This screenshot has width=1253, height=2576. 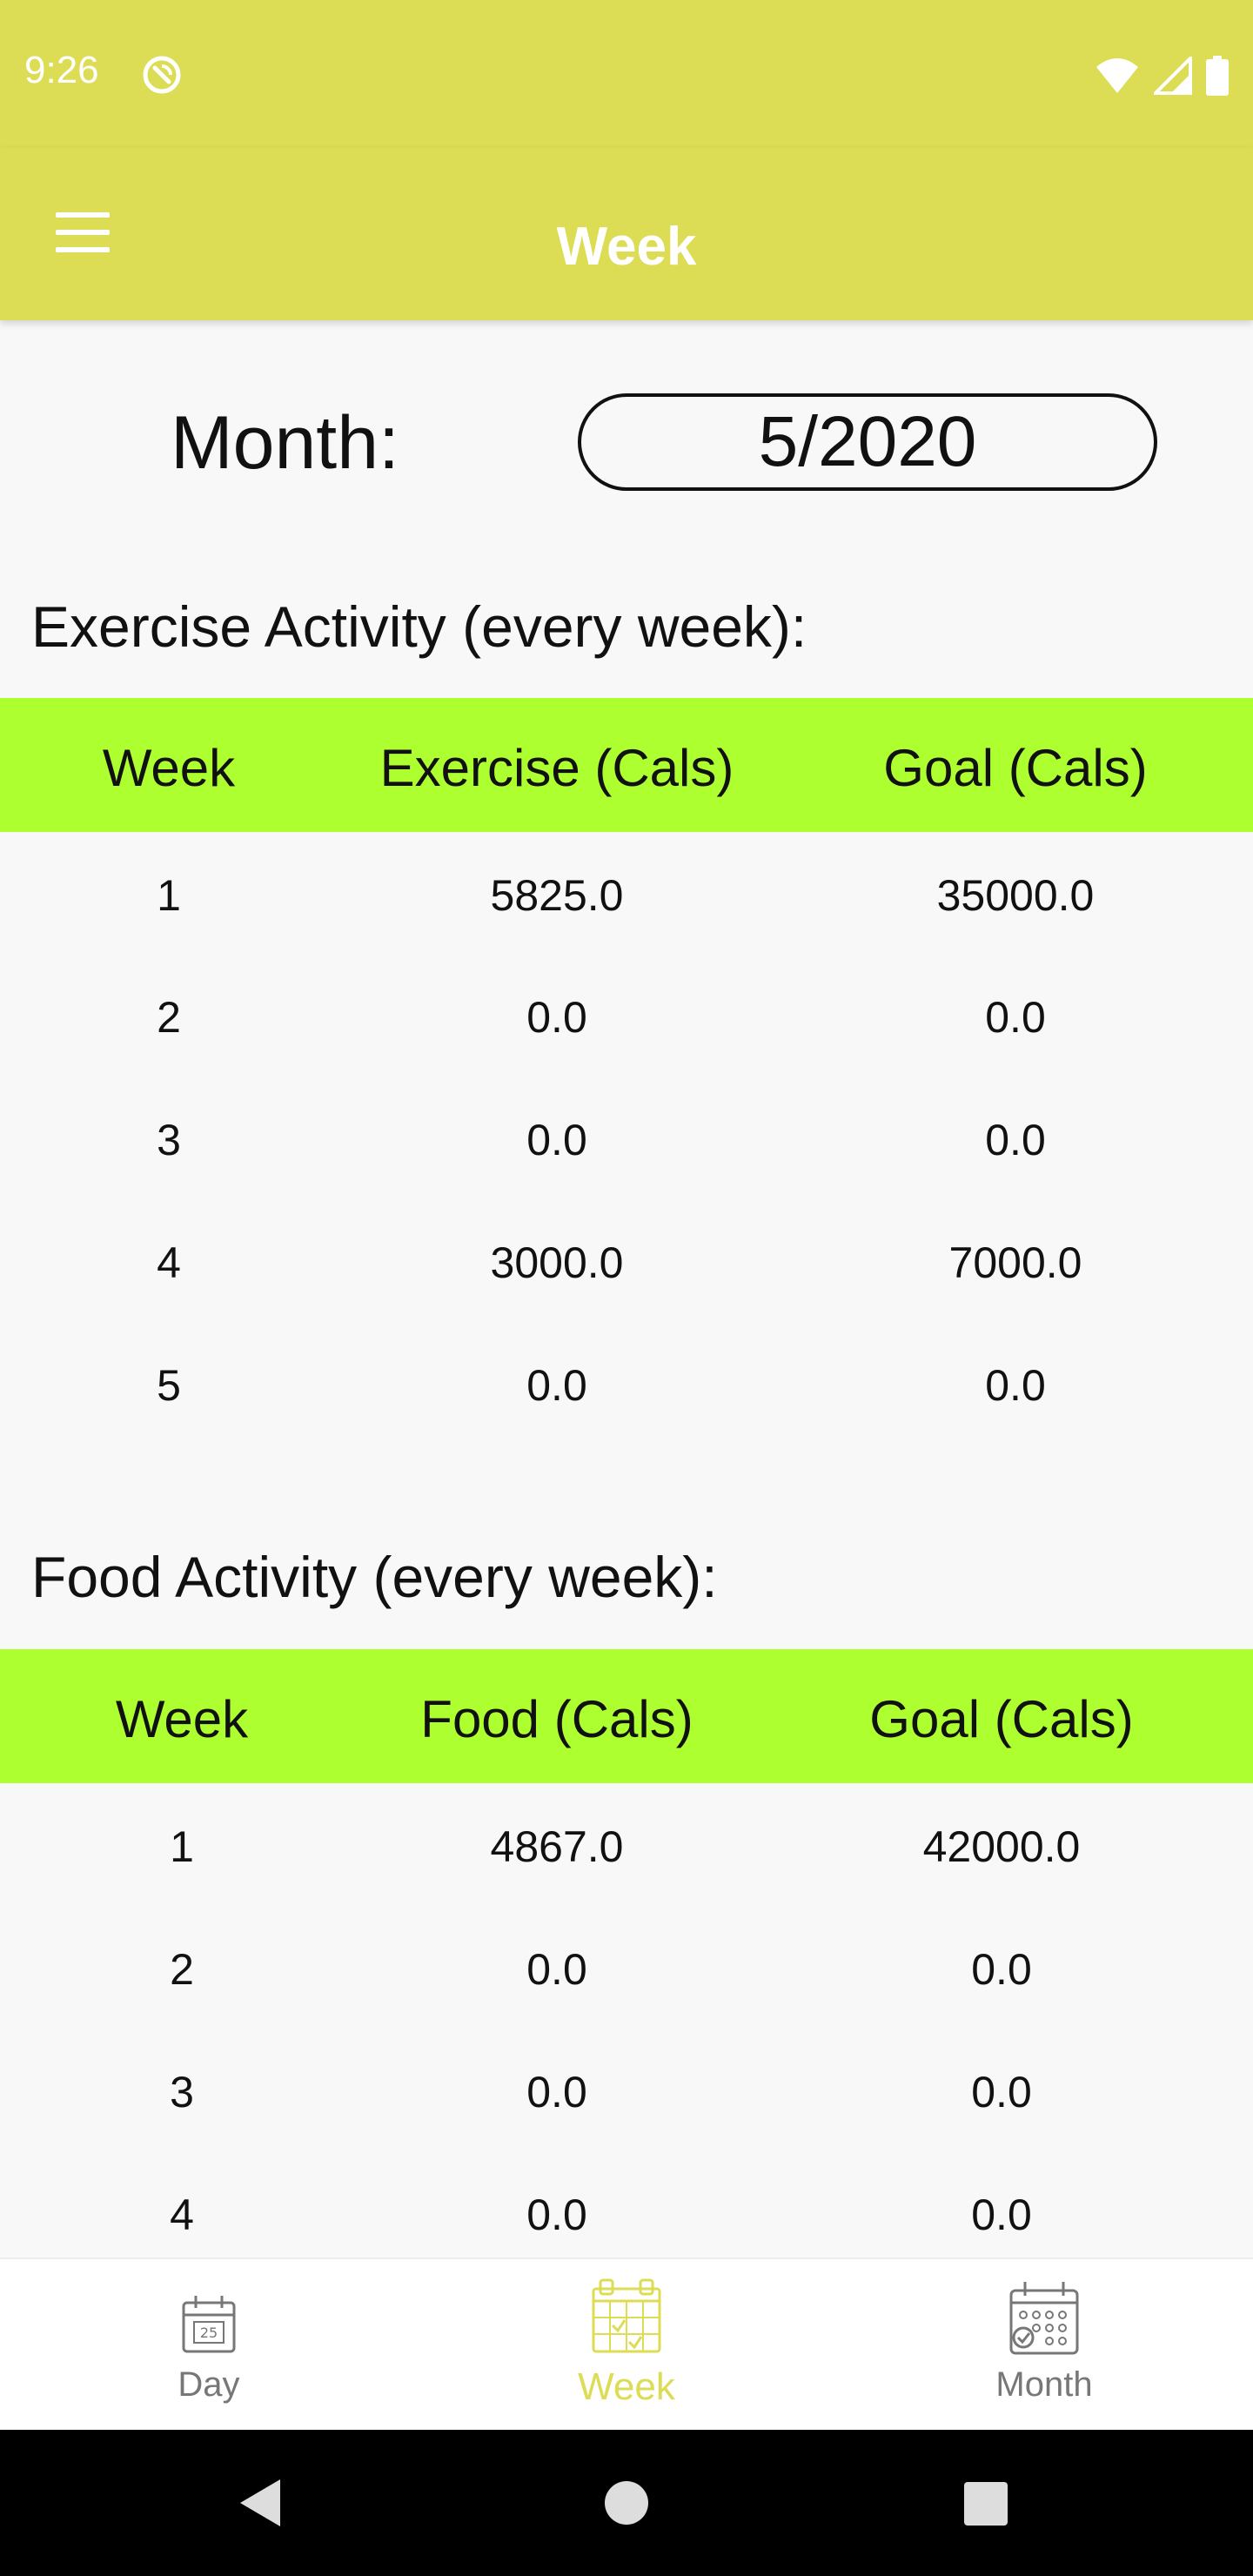 I want to click on exercise-cell: 5825.0, so click(x=557, y=895).